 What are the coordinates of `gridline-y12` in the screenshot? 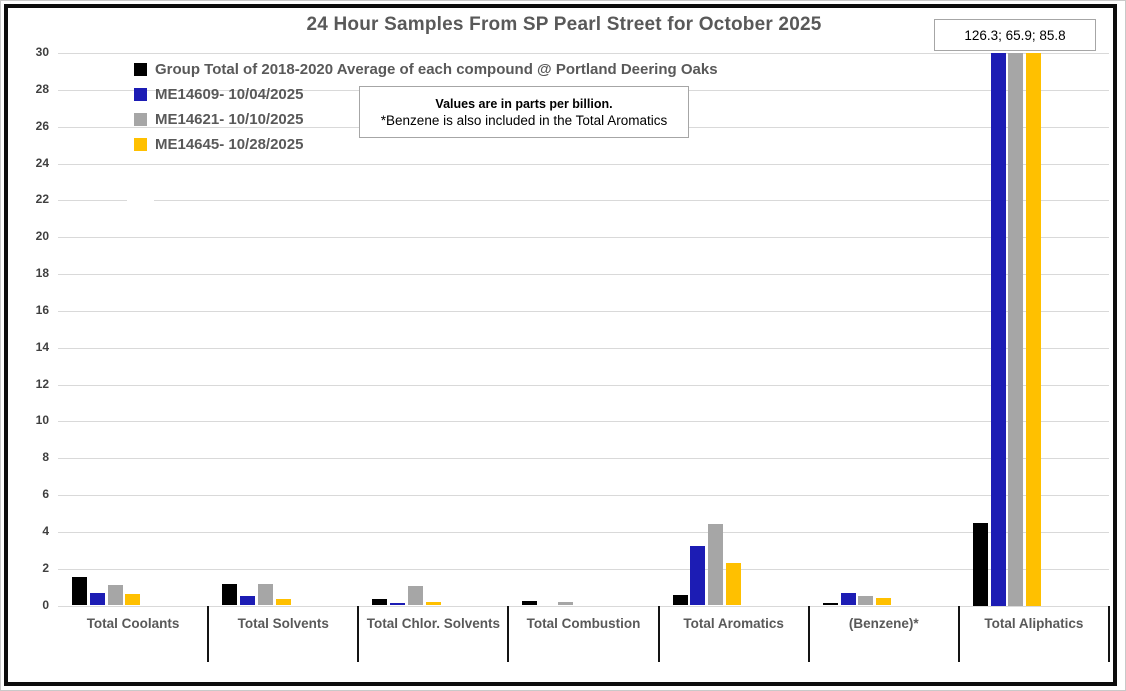 It's located at (583, 385).